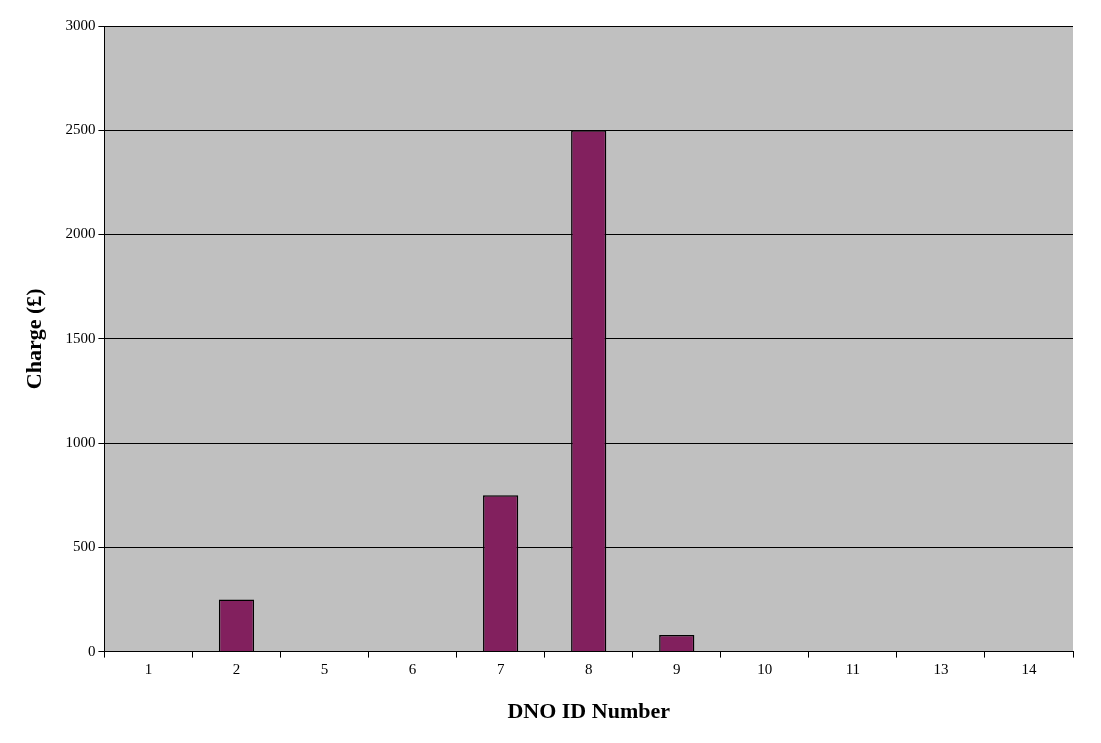 This screenshot has width=1101, height=743. What do you see at coordinates (236, 668) in the screenshot?
I see `x-tick-label: 2` at bounding box center [236, 668].